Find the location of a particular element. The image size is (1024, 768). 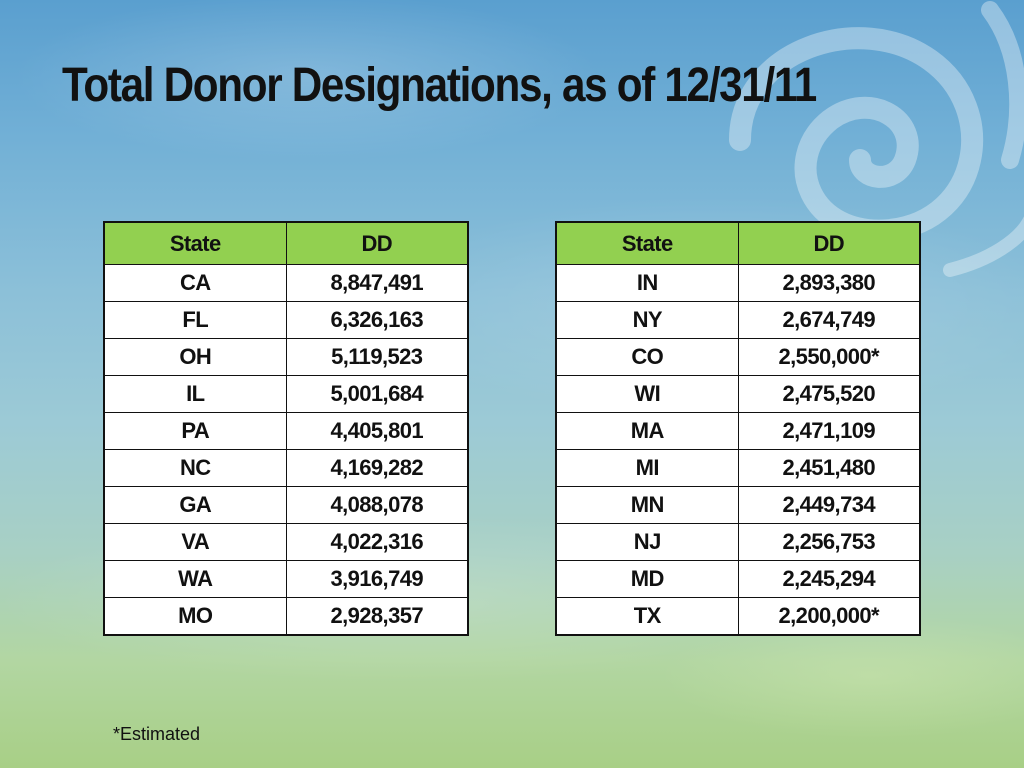

state-cell: MA is located at coordinates (647, 431).